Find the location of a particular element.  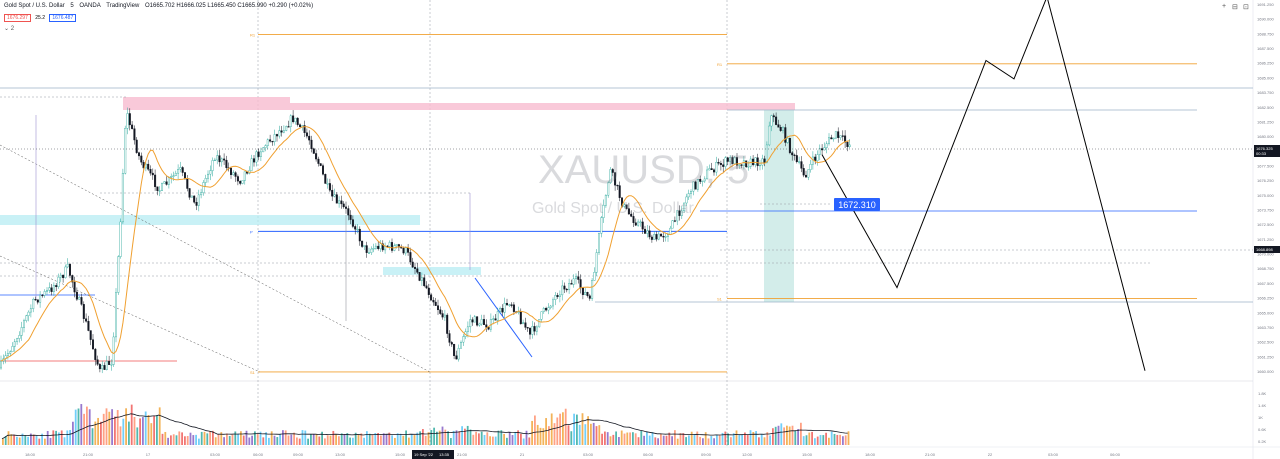

minimize-icon: ⊟ is located at coordinates (1235, 7).